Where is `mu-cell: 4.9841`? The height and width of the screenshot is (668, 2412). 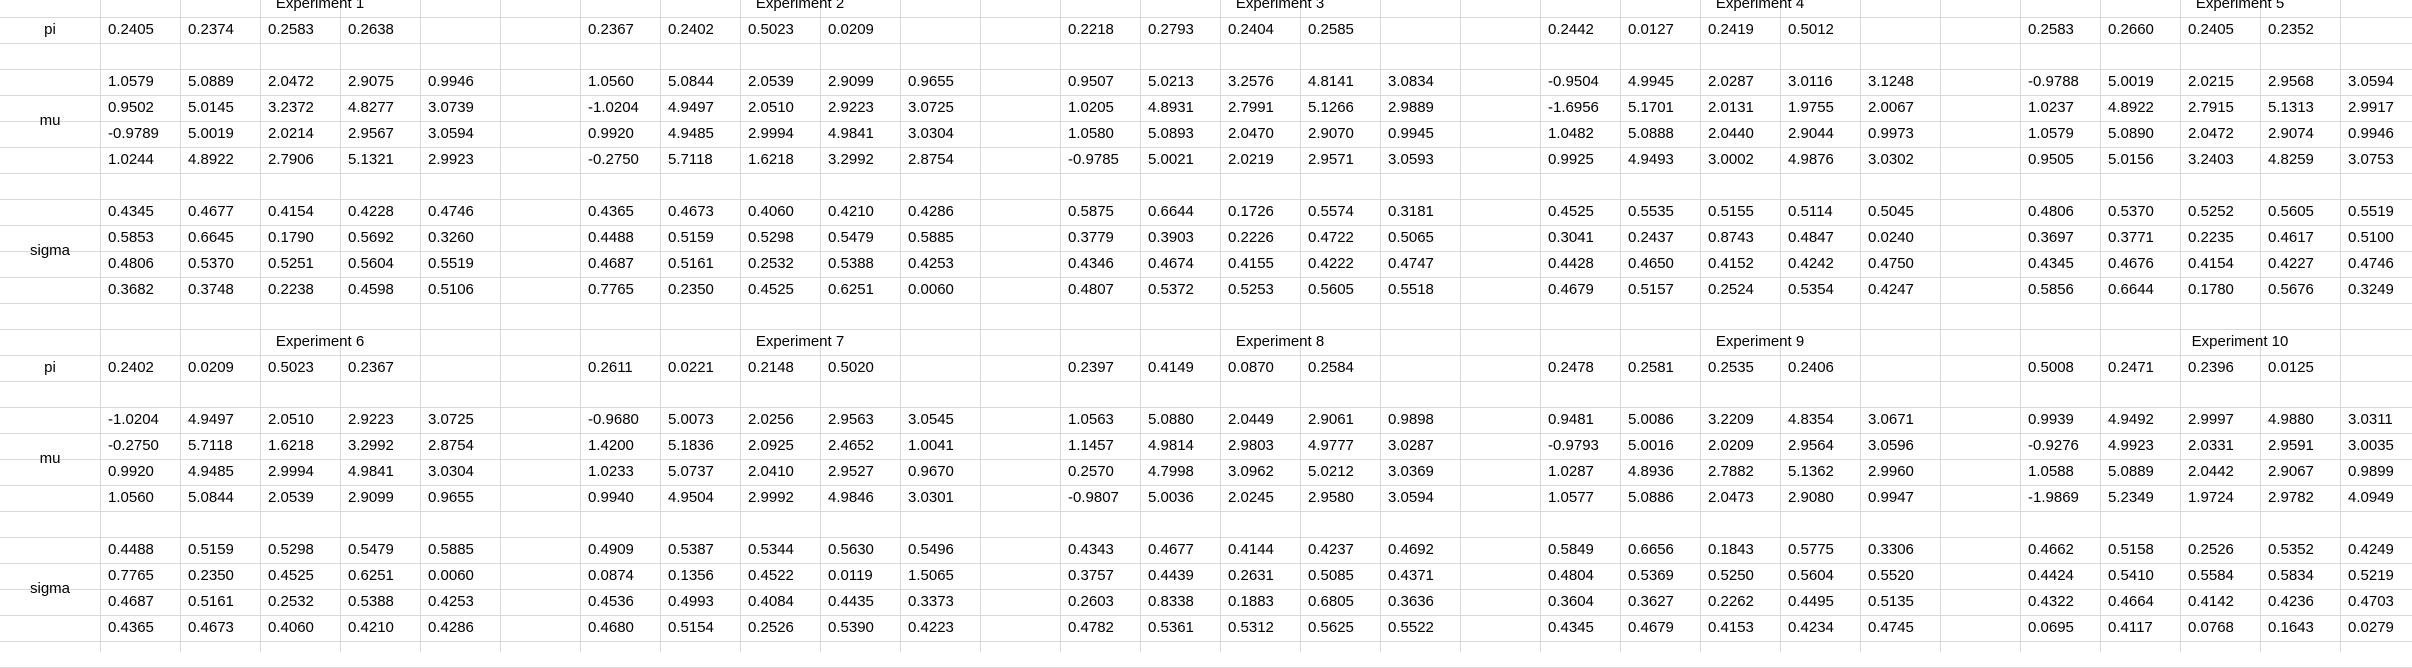 mu-cell: 4.9841 is located at coordinates (851, 133).